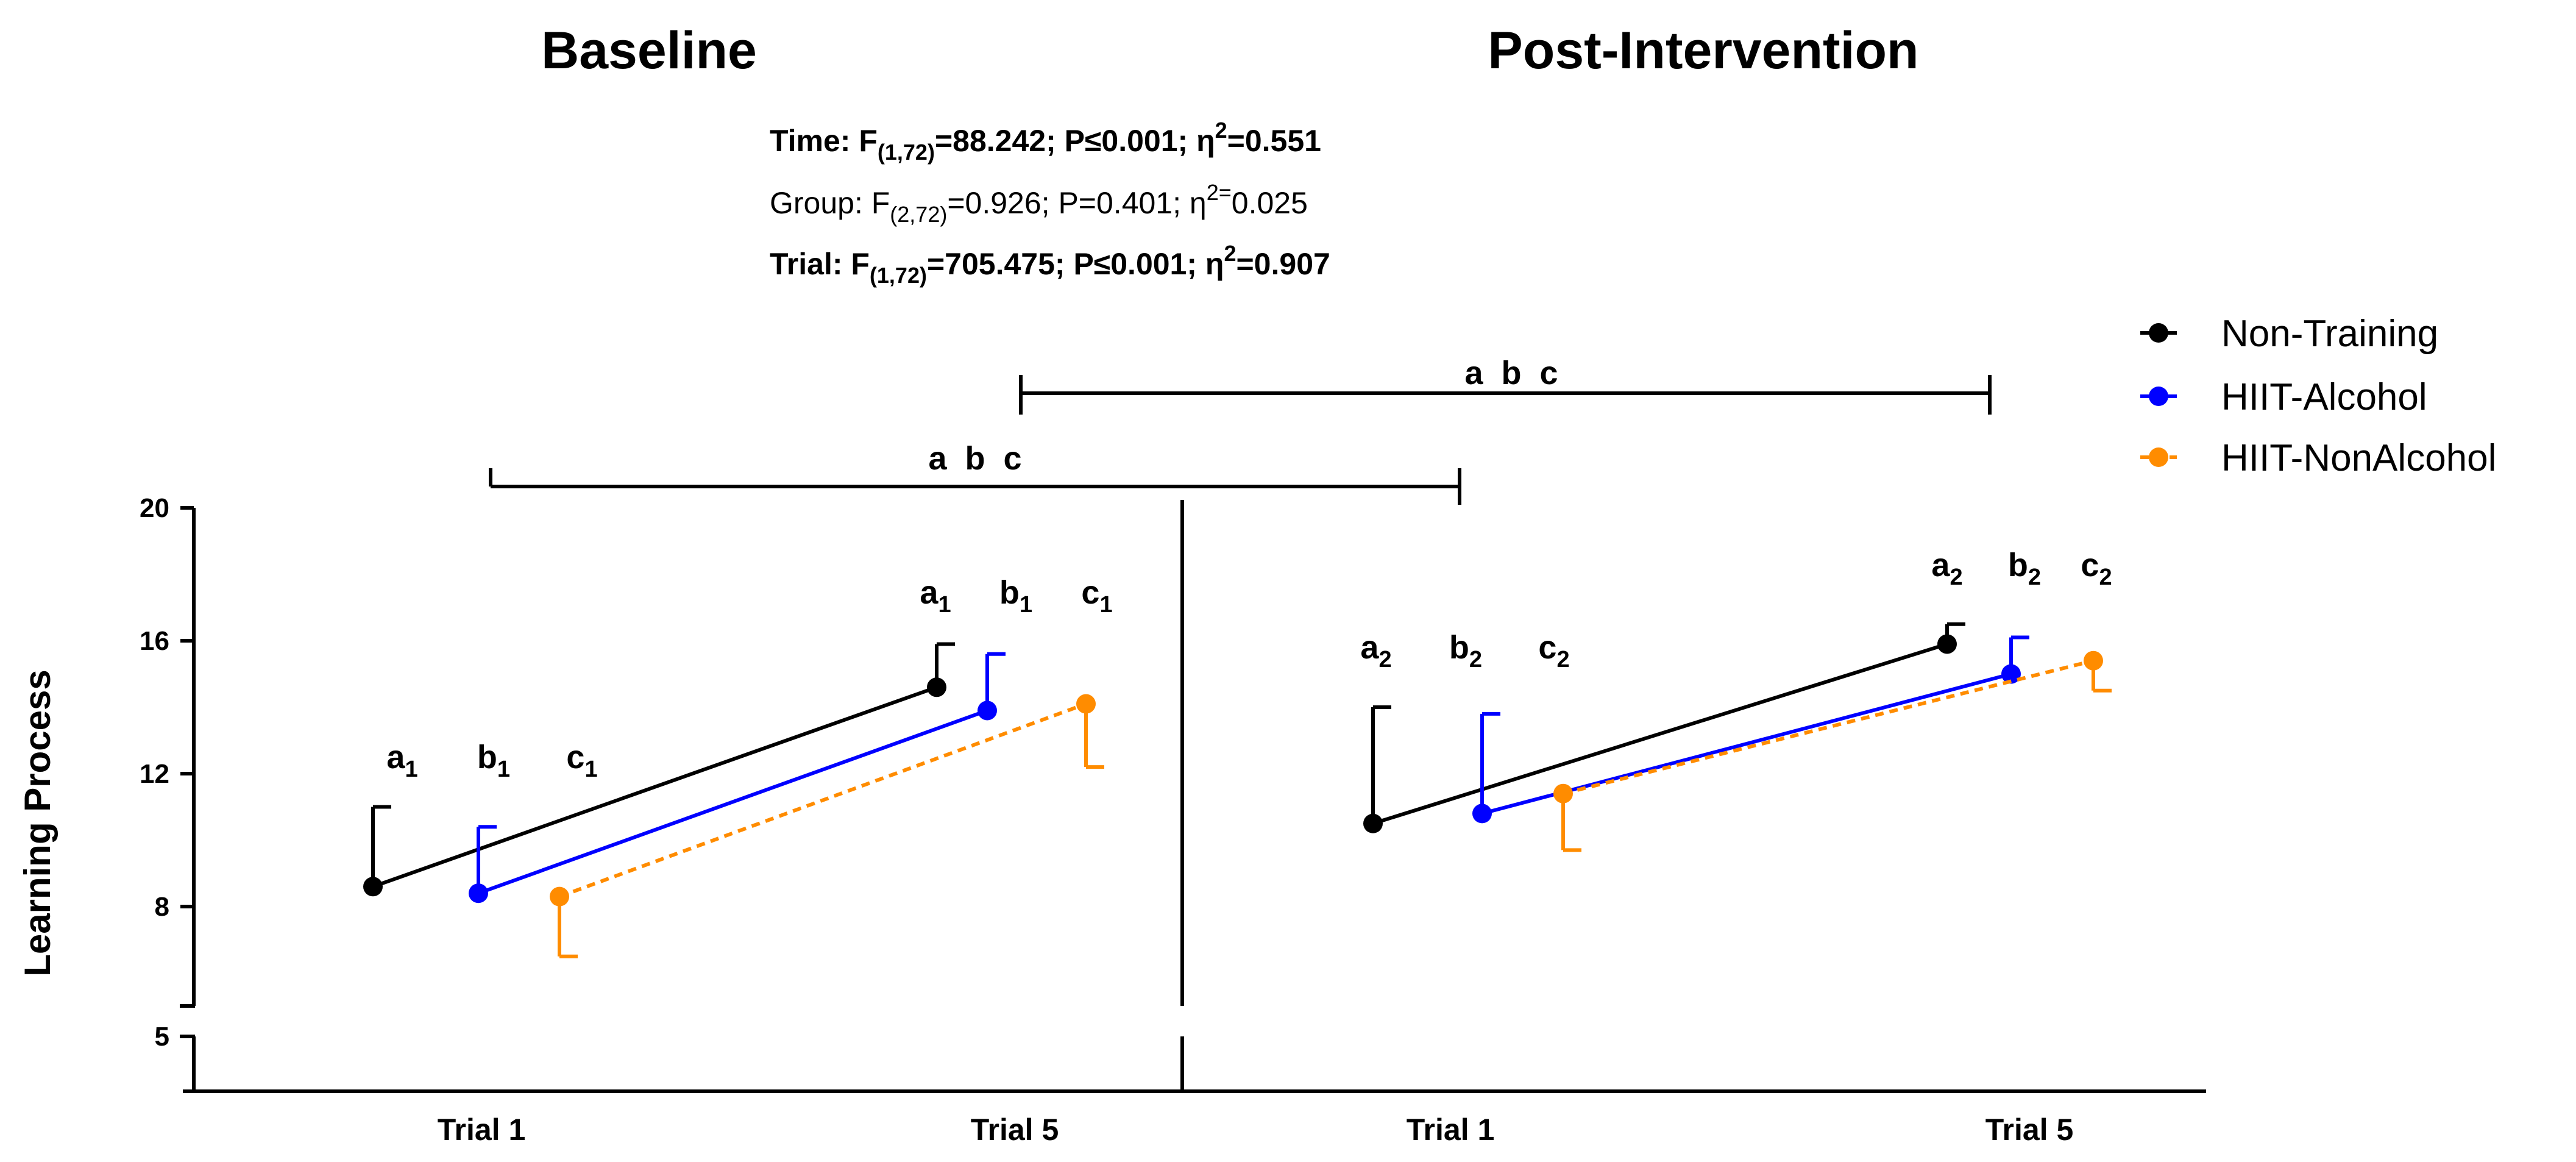 This screenshot has height=1162, width=2576. I want to click on x-label-baseline-trial1: Trial 1, so click(482, 1130).